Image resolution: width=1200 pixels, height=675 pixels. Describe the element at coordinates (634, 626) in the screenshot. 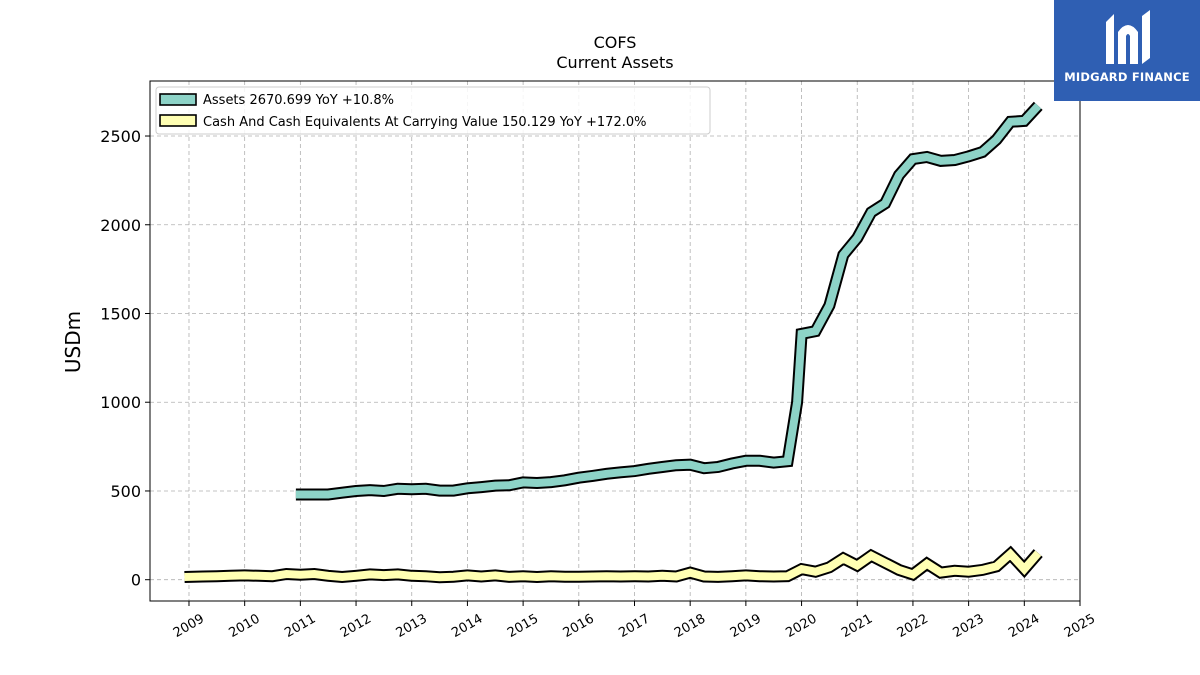

I see `x-tick-label: 2017` at that location.